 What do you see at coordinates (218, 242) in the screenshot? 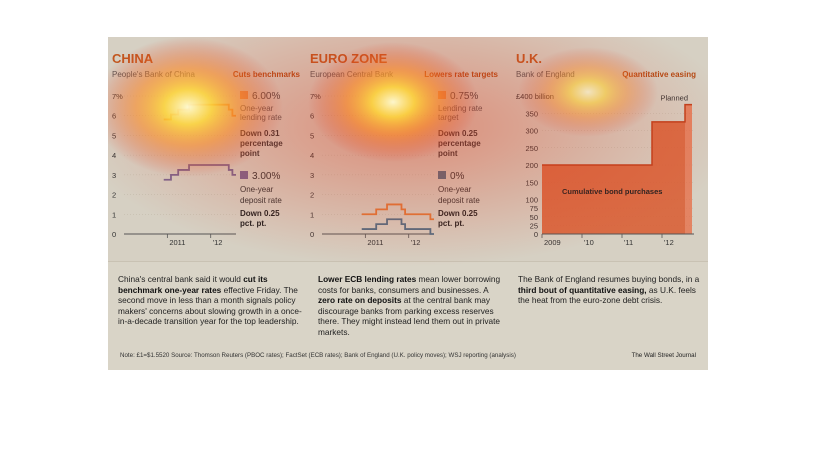
I see `china-xlabel-1: '12` at bounding box center [218, 242].